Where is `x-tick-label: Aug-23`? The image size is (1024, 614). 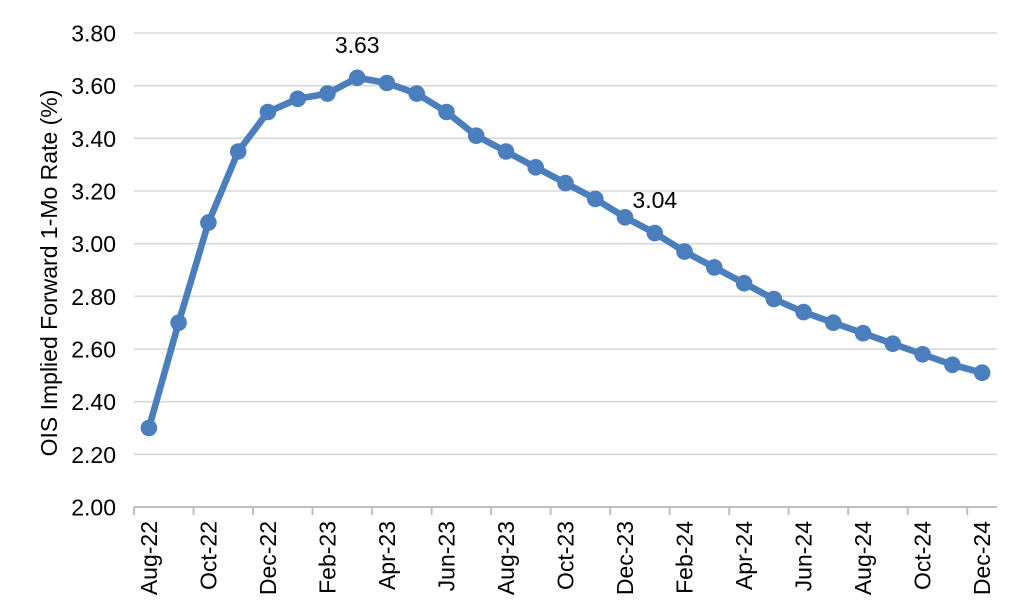
x-tick-label: Aug-23 is located at coordinates (506, 558).